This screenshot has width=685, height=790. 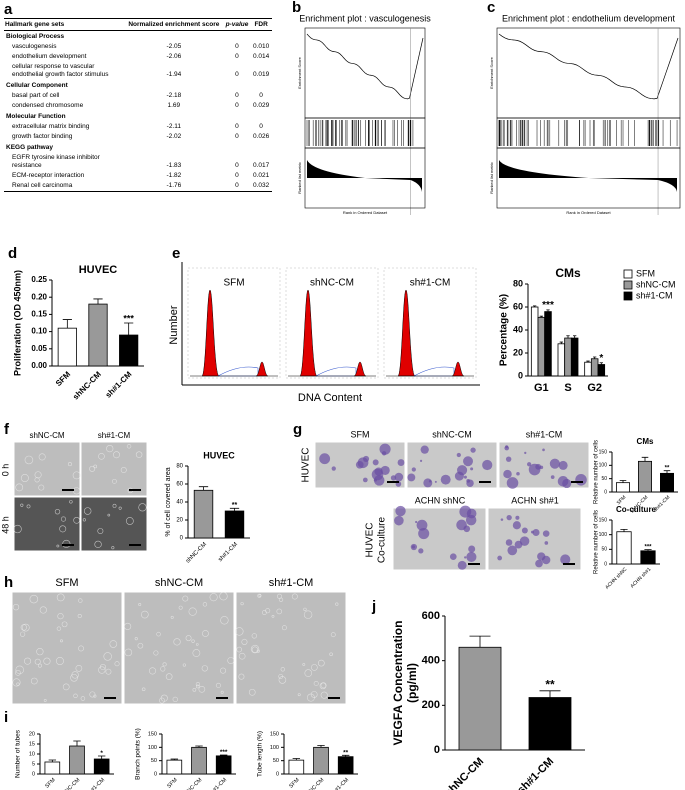 I want to click on y-axis-label: Relative number of cells, so click(x=597, y=542).